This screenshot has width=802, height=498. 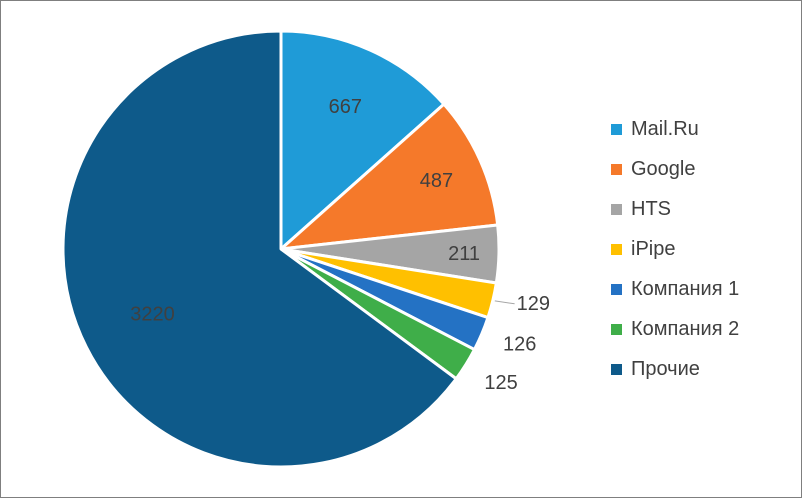 What do you see at coordinates (701, 209) in the screenshot?
I see `legend-item-hts: HTS` at bounding box center [701, 209].